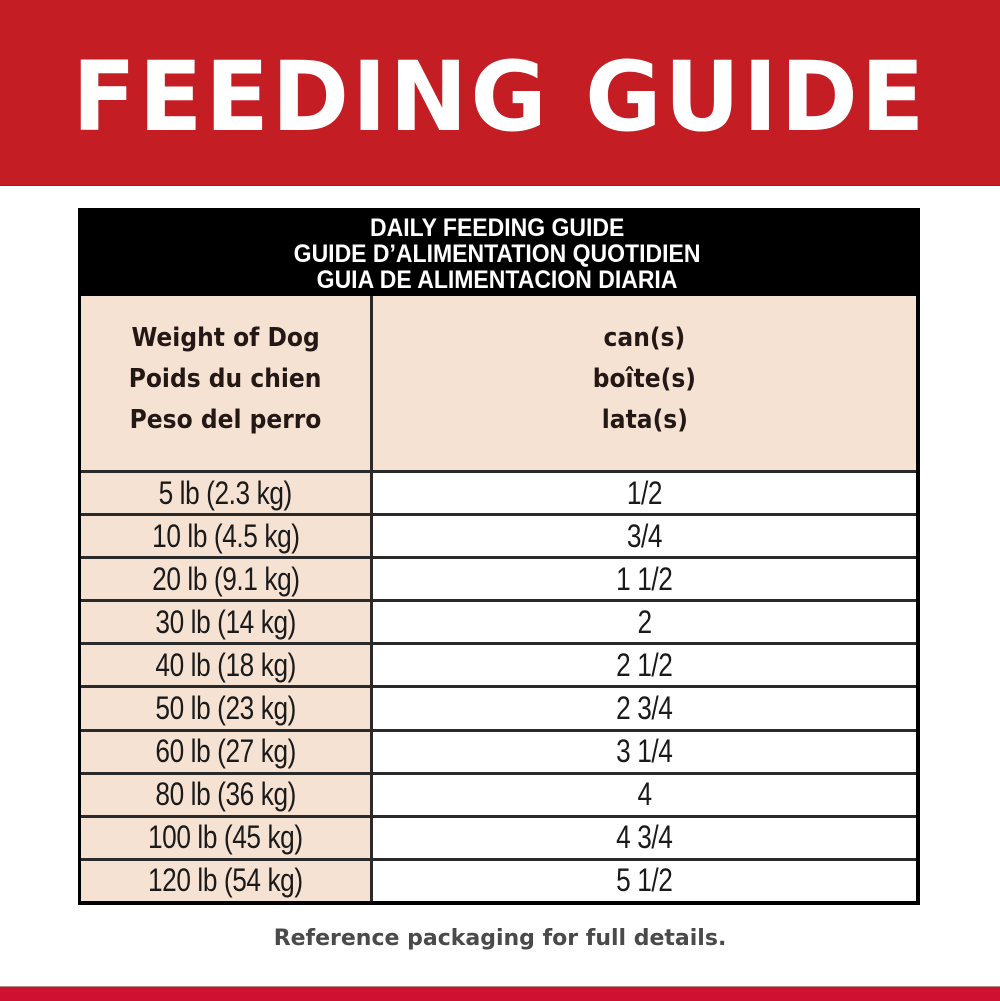 This screenshot has width=1000, height=1001. I want to click on column-header-cans: can(s) boîte(s) lata(s), so click(644, 383).